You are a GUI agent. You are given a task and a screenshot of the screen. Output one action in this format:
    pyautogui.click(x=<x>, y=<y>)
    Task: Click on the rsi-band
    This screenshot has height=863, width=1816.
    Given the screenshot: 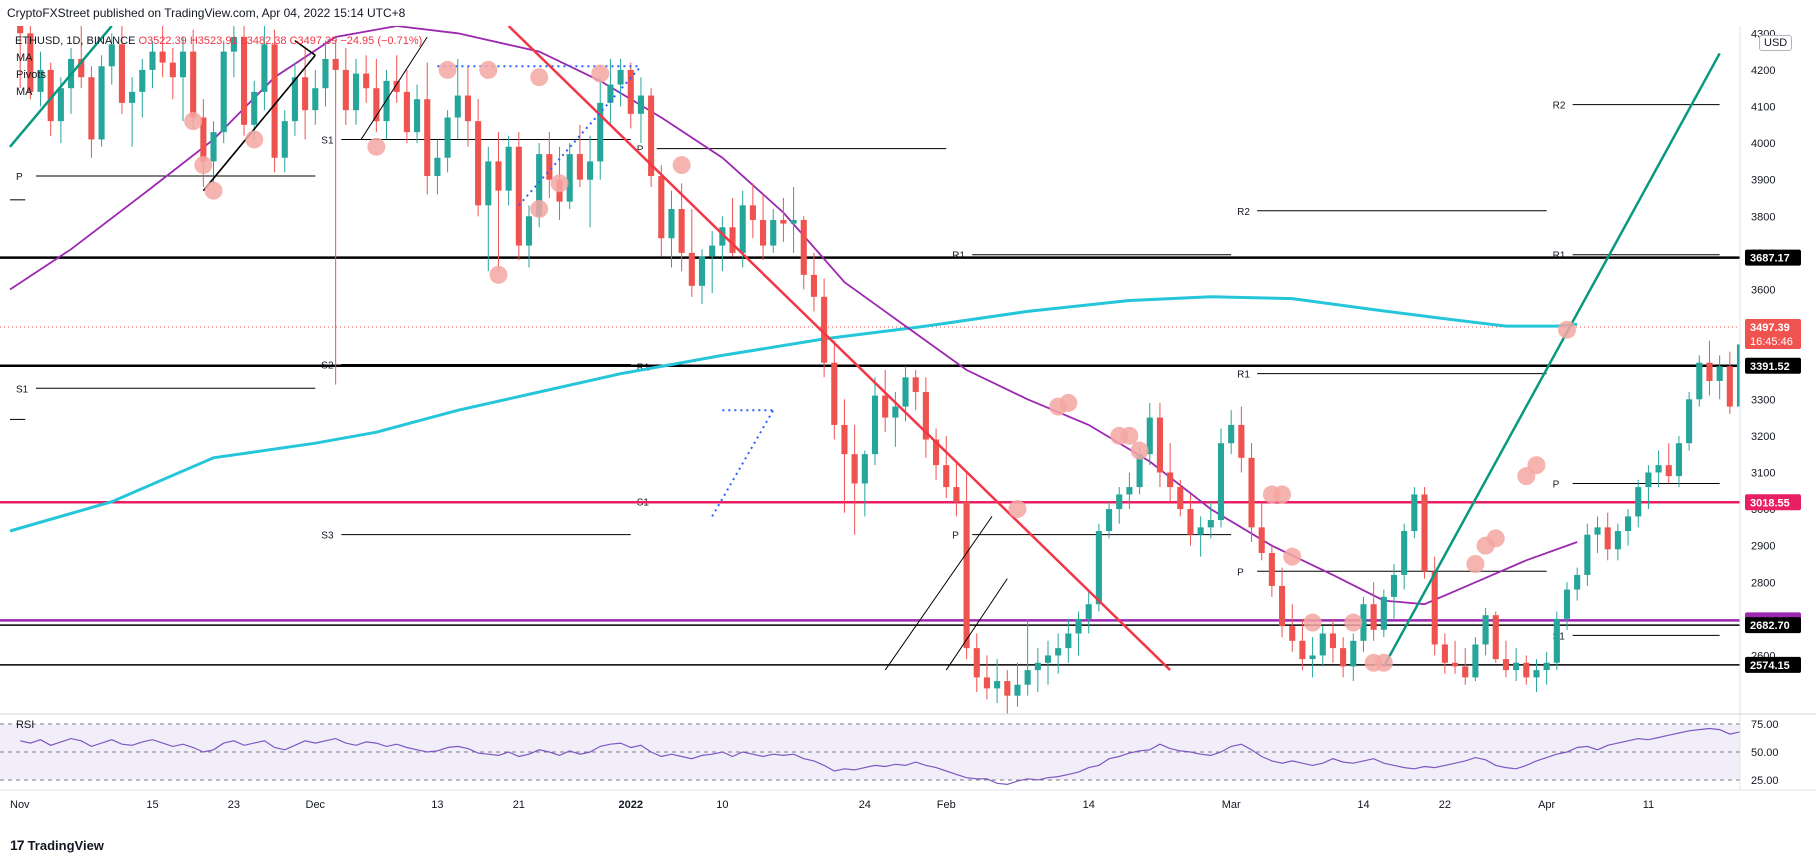 What is the action you would take?
    pyautogui.click(x=870, y=752)
    